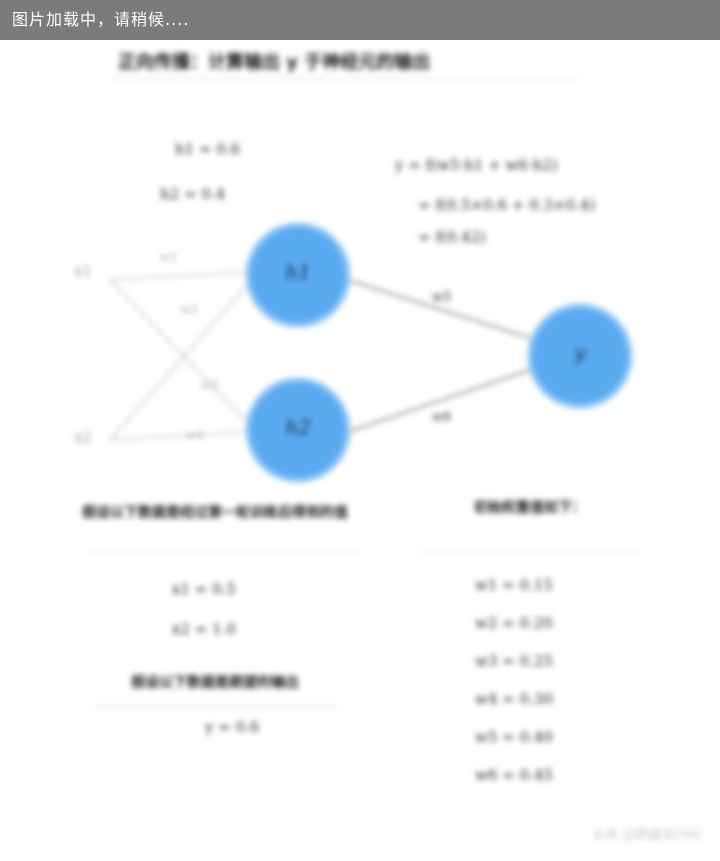  What do you see at coordinates (647, 835) in the screenshot?
I see `watermark: 头条 @数据派THU` at bounding box center [647, 835].